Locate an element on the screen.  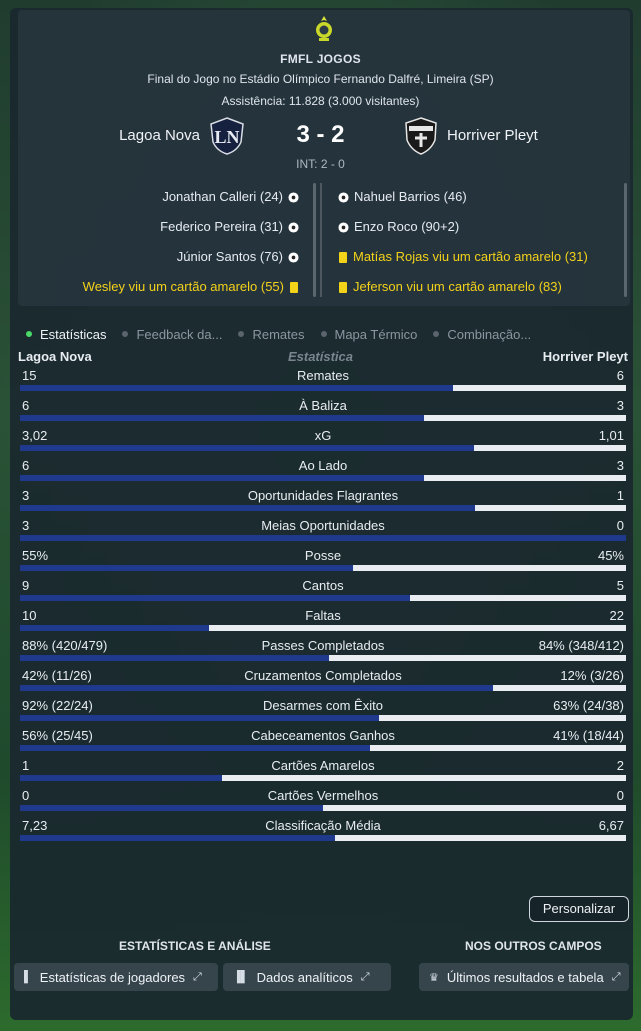
stat-home-value: 3,02 is located at coordinates (35, 435).